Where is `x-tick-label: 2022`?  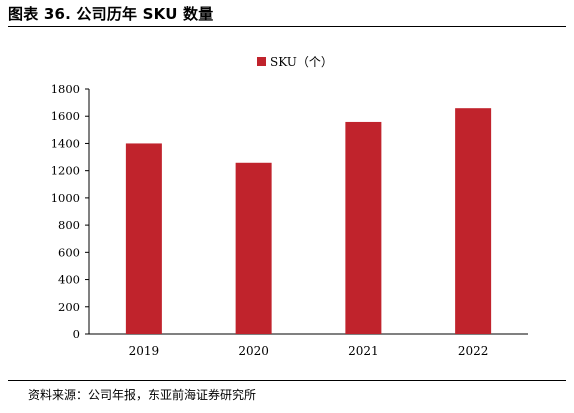 x-tick-label: 2022 is located at coordinates (473, 351).